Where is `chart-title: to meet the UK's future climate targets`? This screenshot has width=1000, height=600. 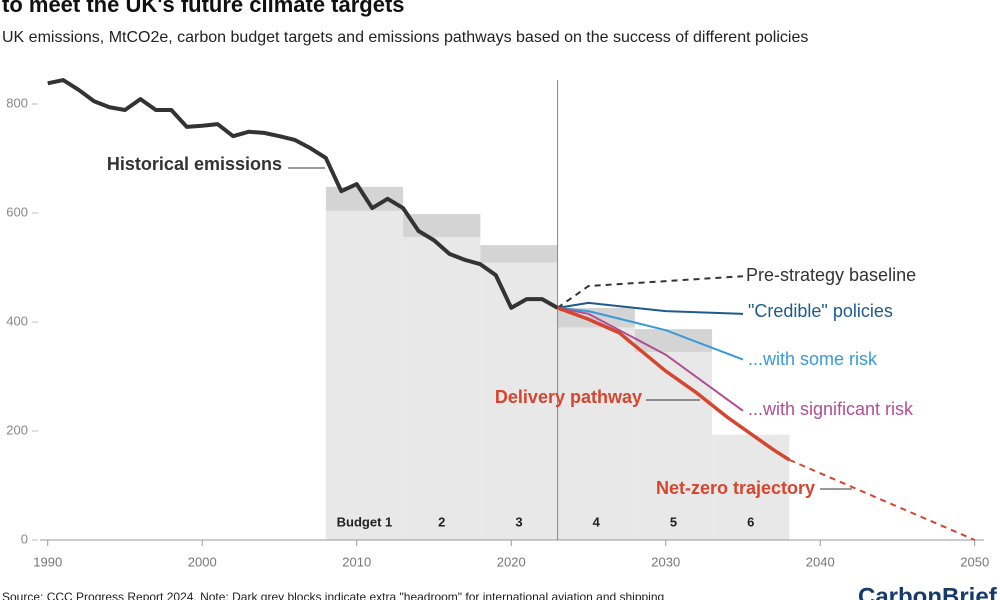
chart-title: to meet the UK's future climate targets is located at coordinates (203, 8).